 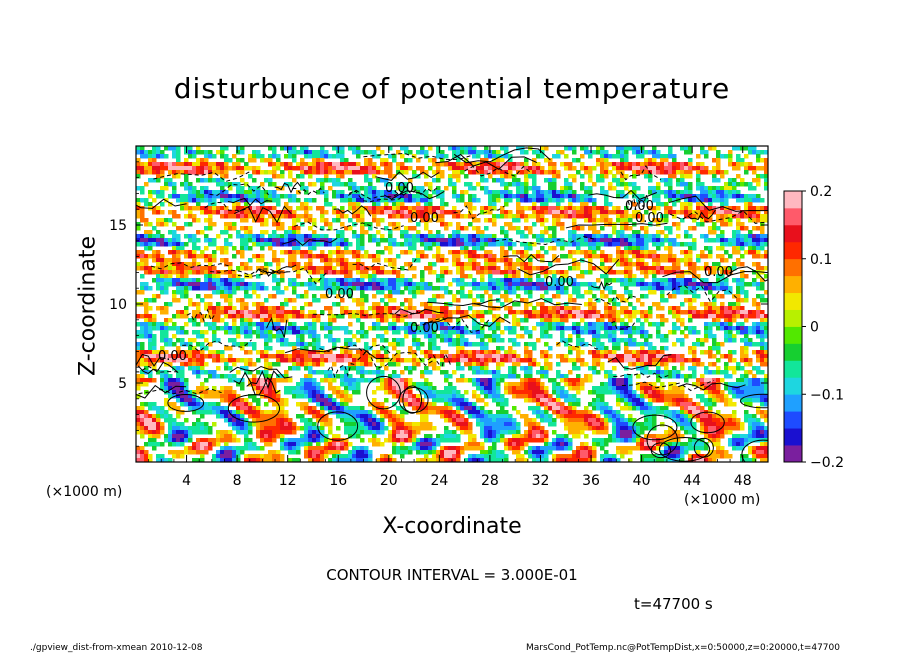 What do you see at coordinates (84, 492) in the screenshot?
I see `y-axis-unit: (×1000 m)` at bounding box center [84, 492].